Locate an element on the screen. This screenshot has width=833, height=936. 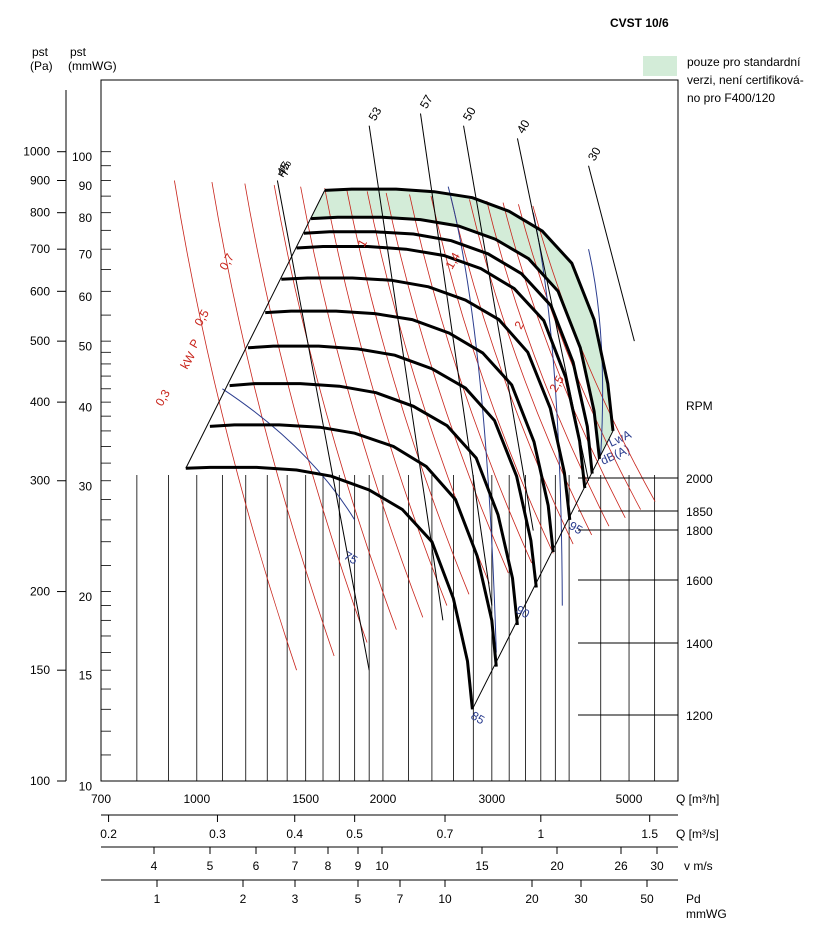
velocity-tick-label: 6 is located at coordinates (256, 866).